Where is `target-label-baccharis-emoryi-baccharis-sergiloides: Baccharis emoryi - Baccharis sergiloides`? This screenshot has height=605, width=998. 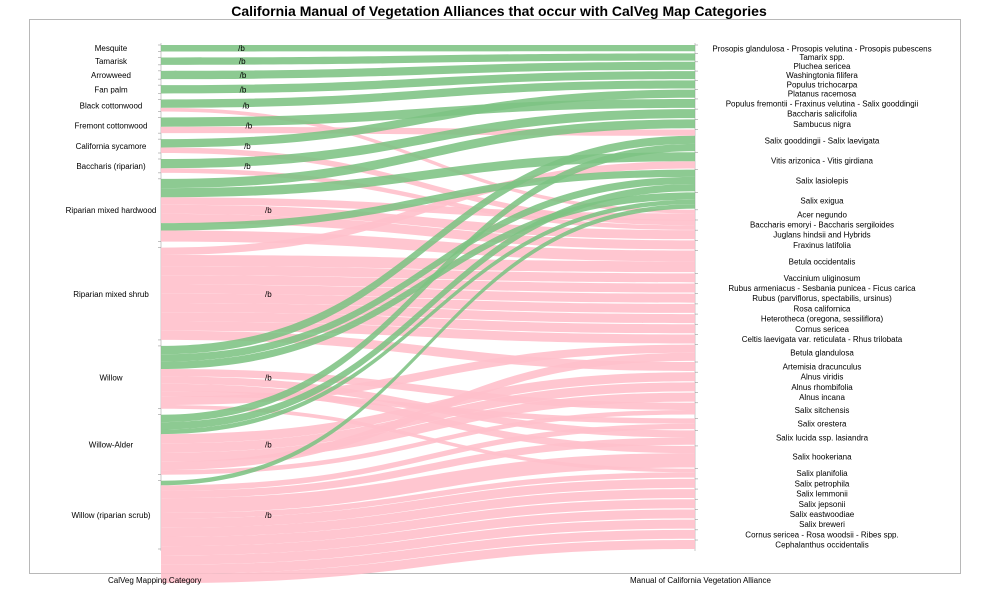 target-label-baccharis-emoryi-baccharis-sergiloides: Baccharis emoryi - Baccharis sergiloides is located at coordinates (822, 224).